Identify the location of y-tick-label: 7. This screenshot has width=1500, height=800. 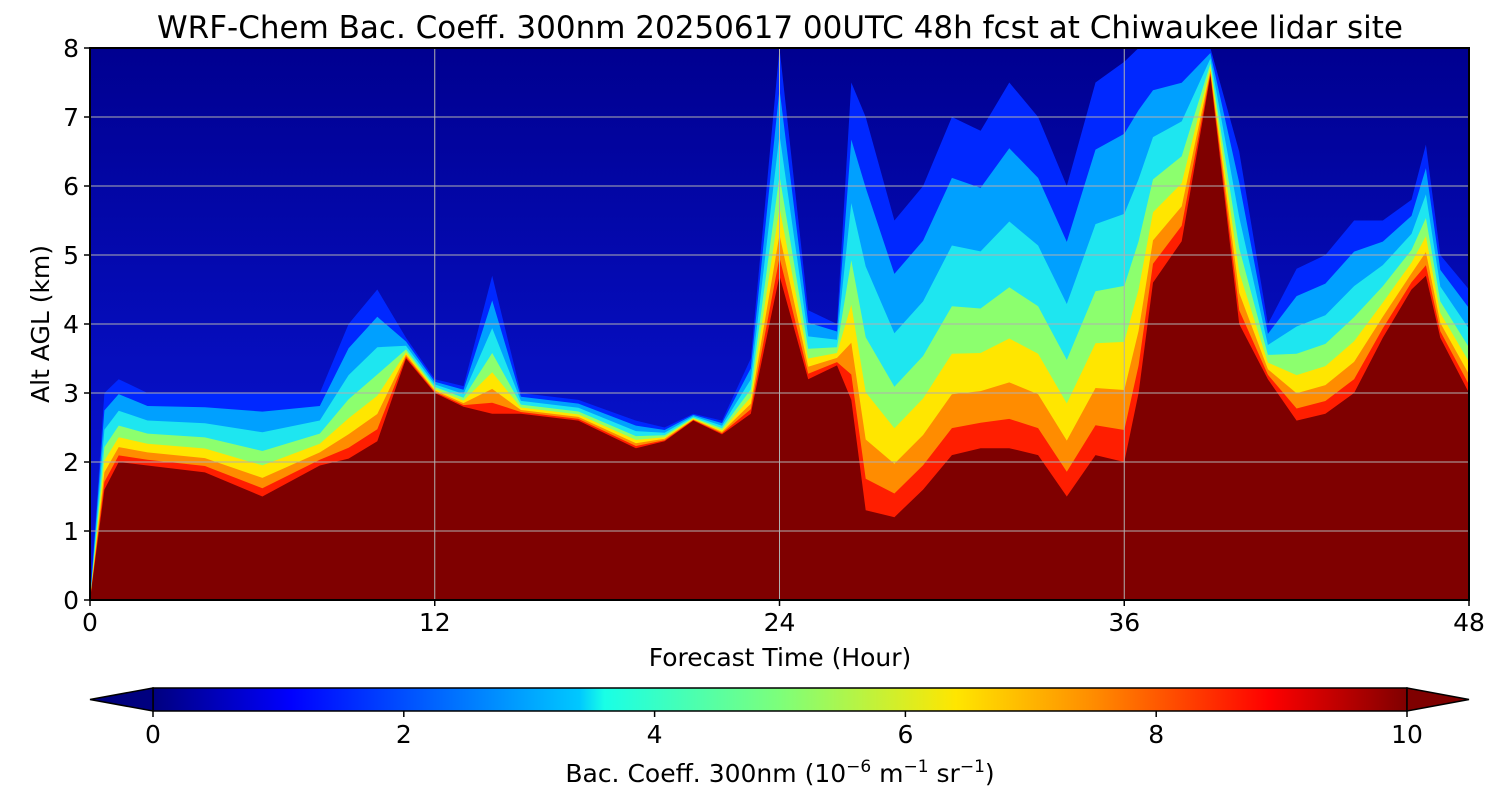
(71, 117).